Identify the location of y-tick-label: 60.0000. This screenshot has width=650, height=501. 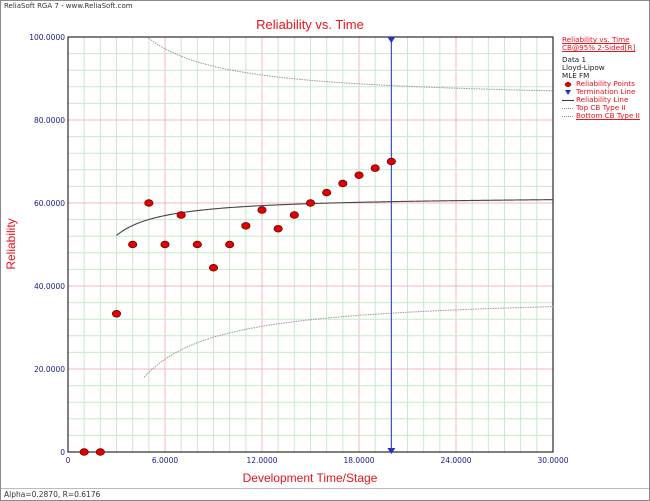
(49, 203).